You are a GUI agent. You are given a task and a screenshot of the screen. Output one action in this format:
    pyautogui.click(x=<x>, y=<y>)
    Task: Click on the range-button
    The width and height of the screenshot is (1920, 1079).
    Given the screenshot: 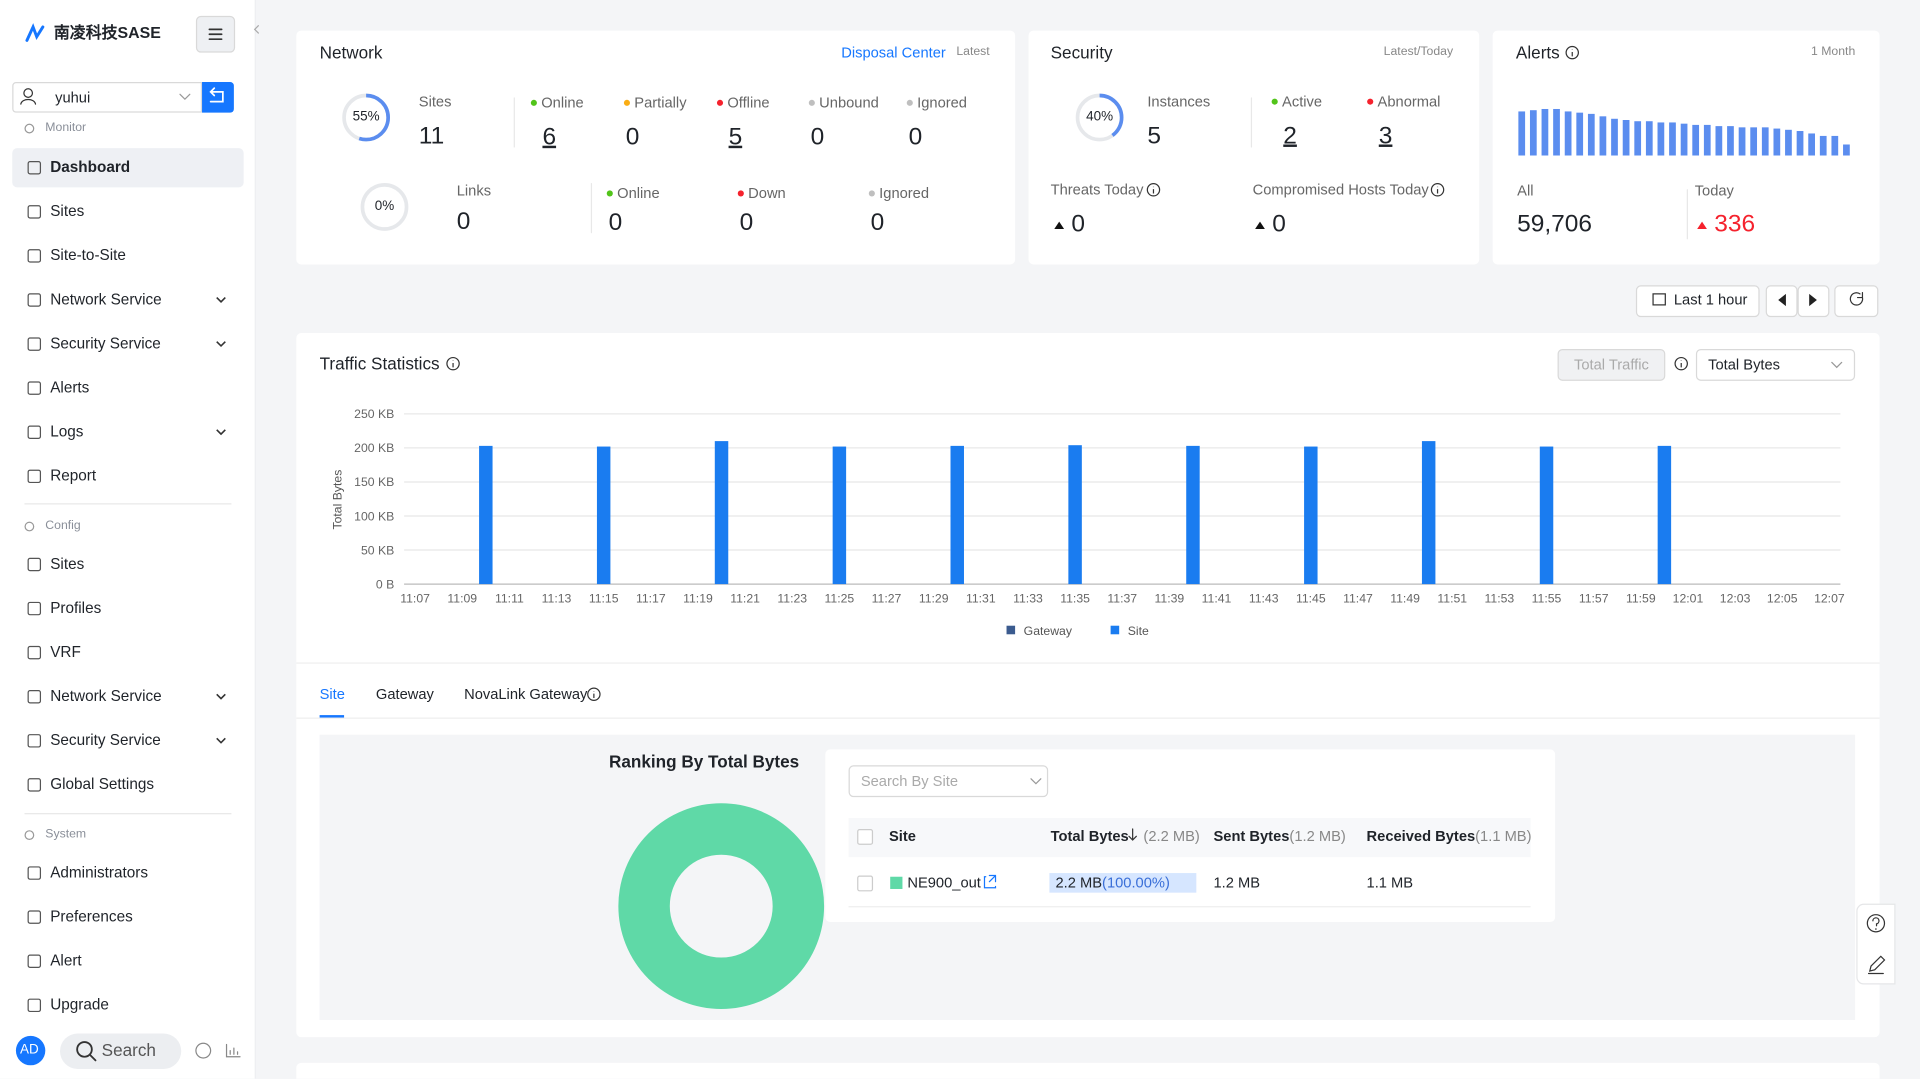 What is the action you would take?
    pyautogui.click(x=1697, y=301)
    